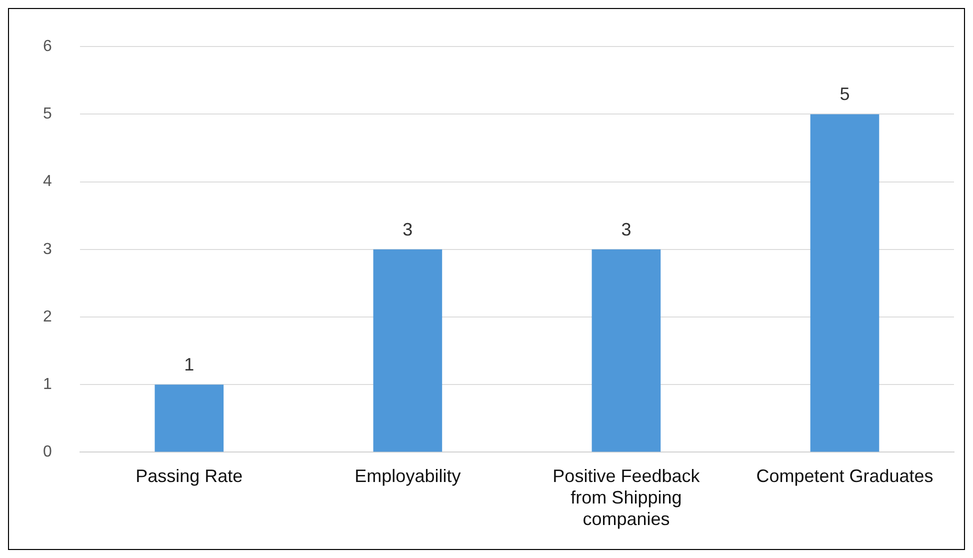 This screenshot has width=973, height=558. Describe the element at coordinates (626, 498) in the screenshot. I see `x-tick-label: Positive Feedback from Shipping companies` at that location.